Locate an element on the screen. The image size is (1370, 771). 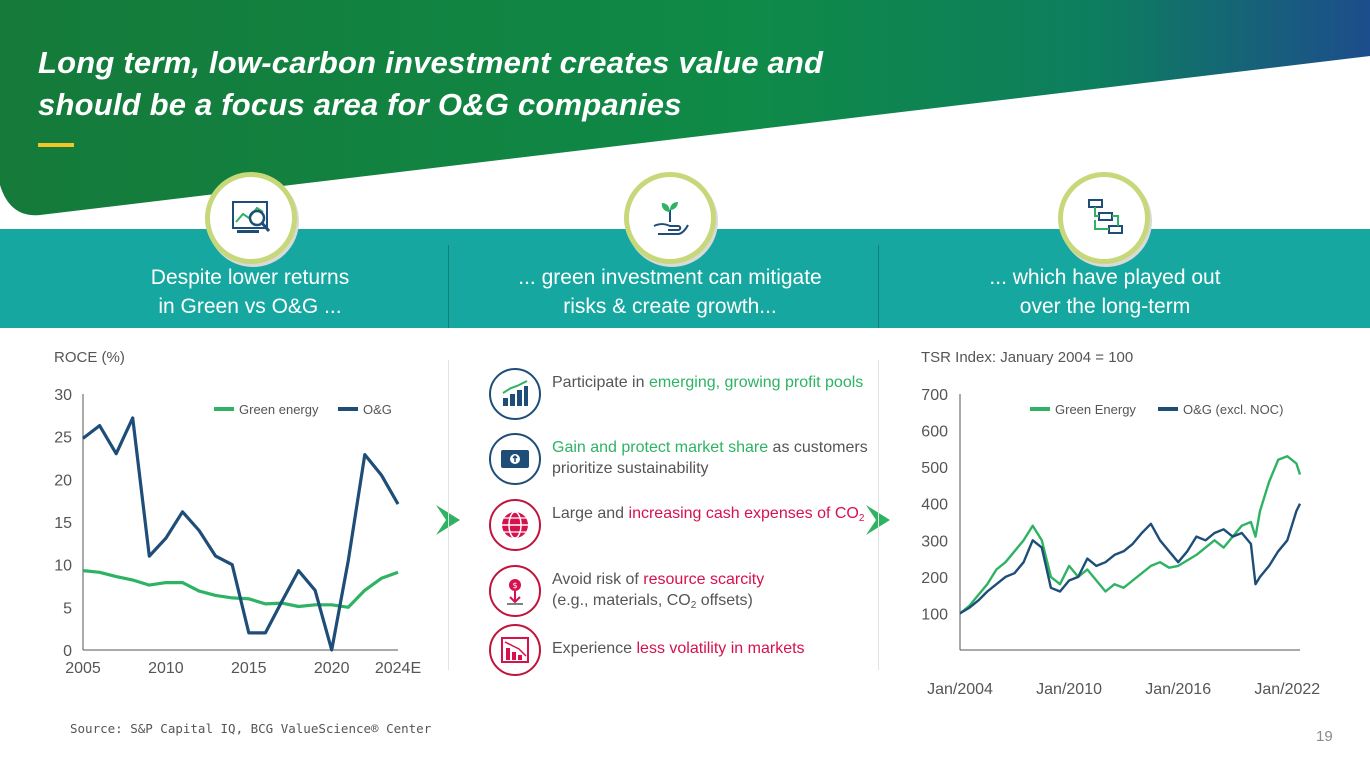
y-tick-label: 10 is located at coordinates (63, 566).